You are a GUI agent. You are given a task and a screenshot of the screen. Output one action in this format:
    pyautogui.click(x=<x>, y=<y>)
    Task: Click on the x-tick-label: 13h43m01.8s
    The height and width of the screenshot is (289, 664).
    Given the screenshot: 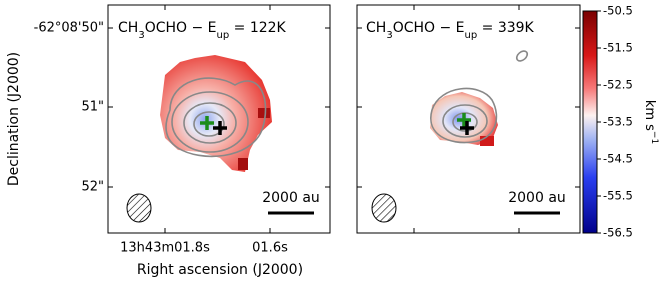 What is the action you would take?
    pyautogui.click(x=165, y=248)
    